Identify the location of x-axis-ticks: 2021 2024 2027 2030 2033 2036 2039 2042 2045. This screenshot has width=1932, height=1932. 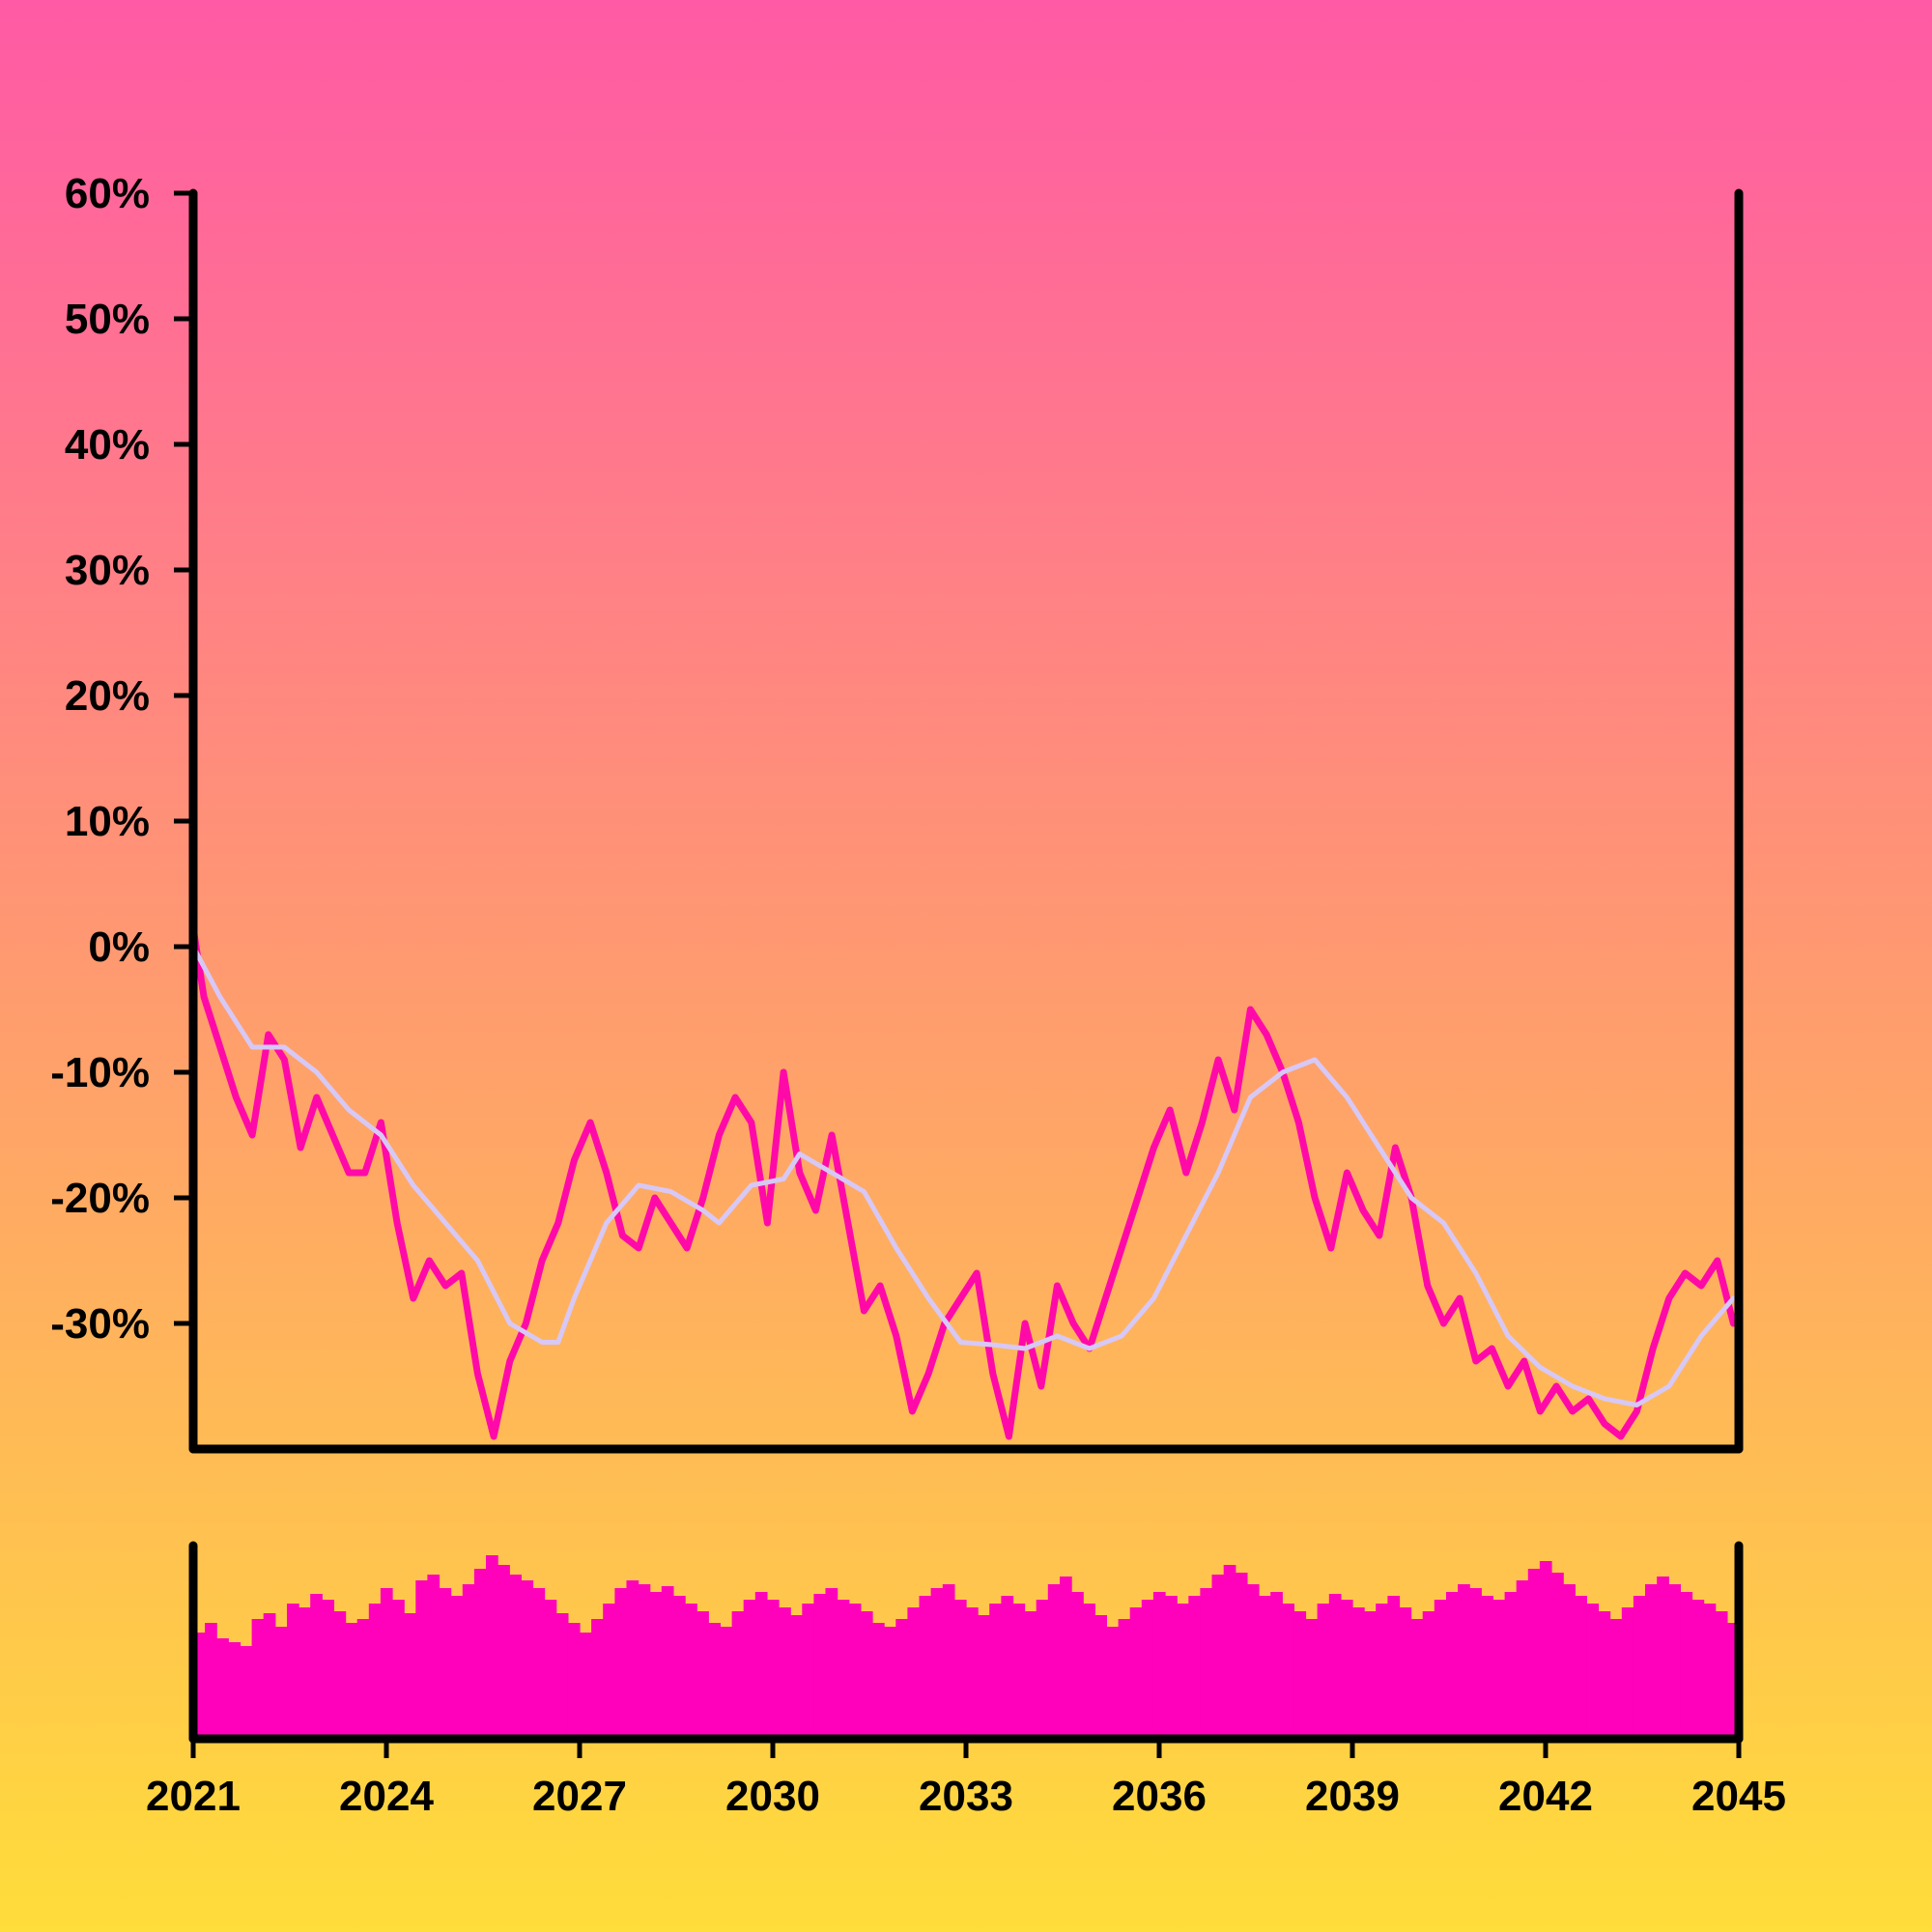
(966, 1779).